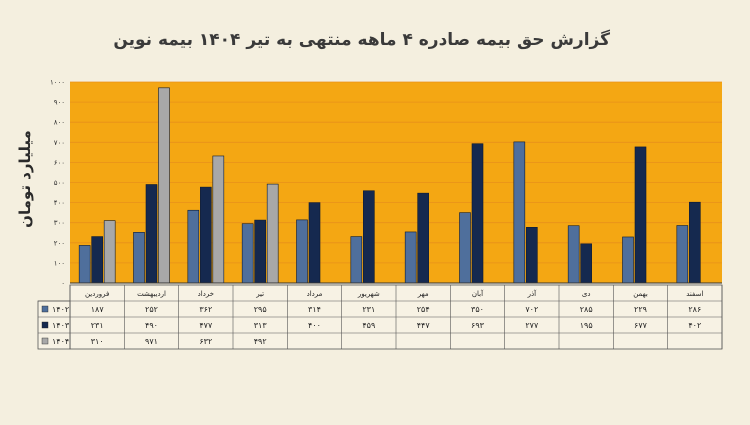 The image size is (750, 425). Describe the element at coordinates (477, 309) in the screenshot. I see `data-label: ۳۵۰` at that location.